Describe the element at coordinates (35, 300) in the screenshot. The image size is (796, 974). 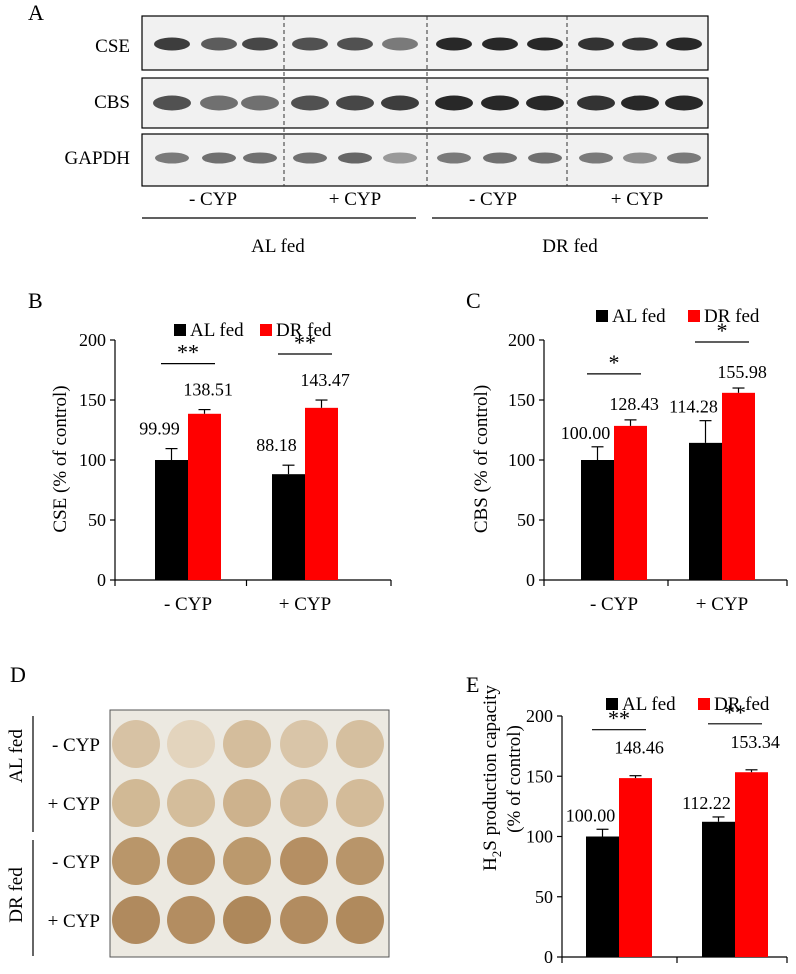
I see `panel-label-b: B` at that location.